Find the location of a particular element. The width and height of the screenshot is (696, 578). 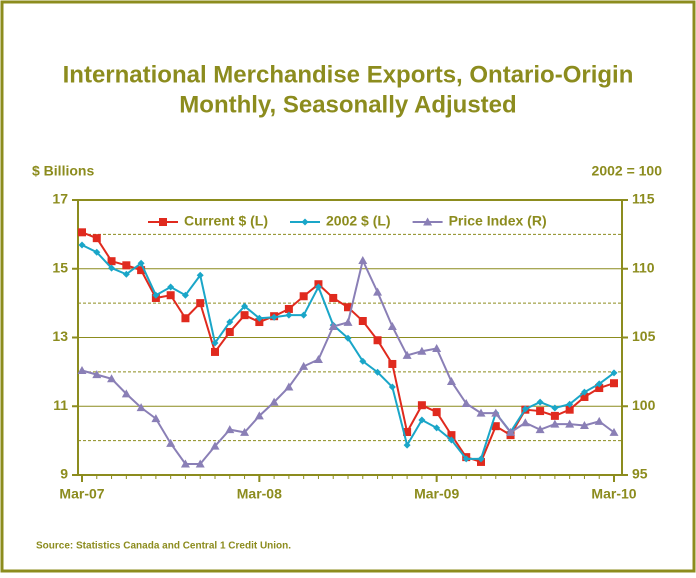

y-tick-label: 11 is located at coordinates (60, 405).